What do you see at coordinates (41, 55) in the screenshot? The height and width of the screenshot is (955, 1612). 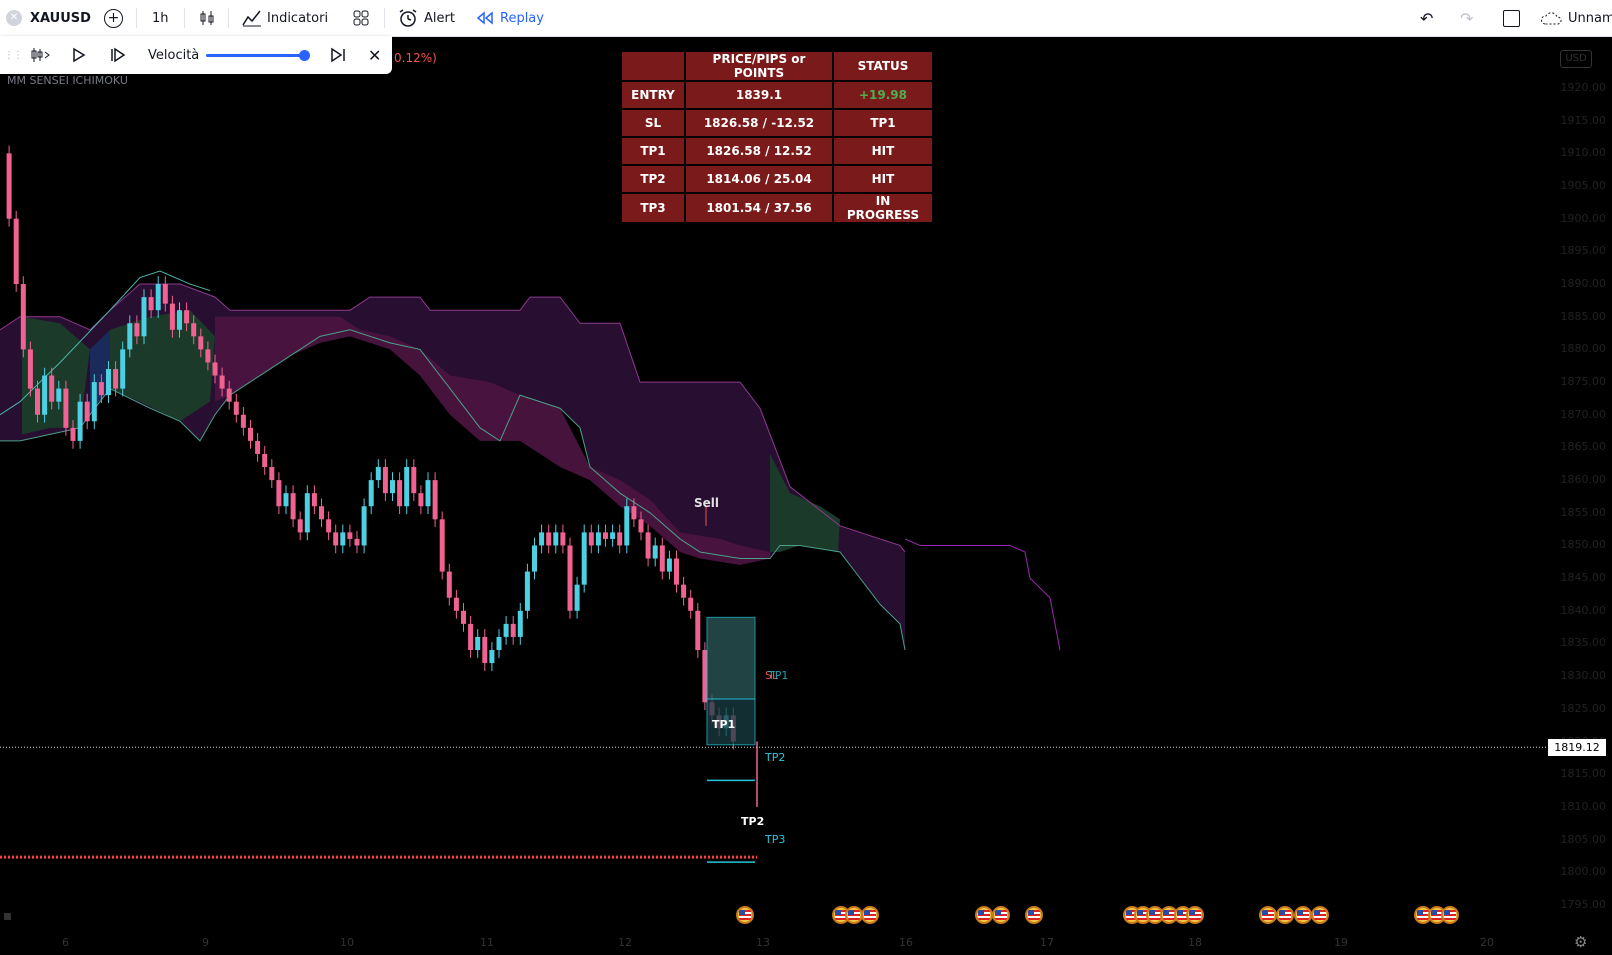 I see `select-bar-button` at bounding box center [41, 55].